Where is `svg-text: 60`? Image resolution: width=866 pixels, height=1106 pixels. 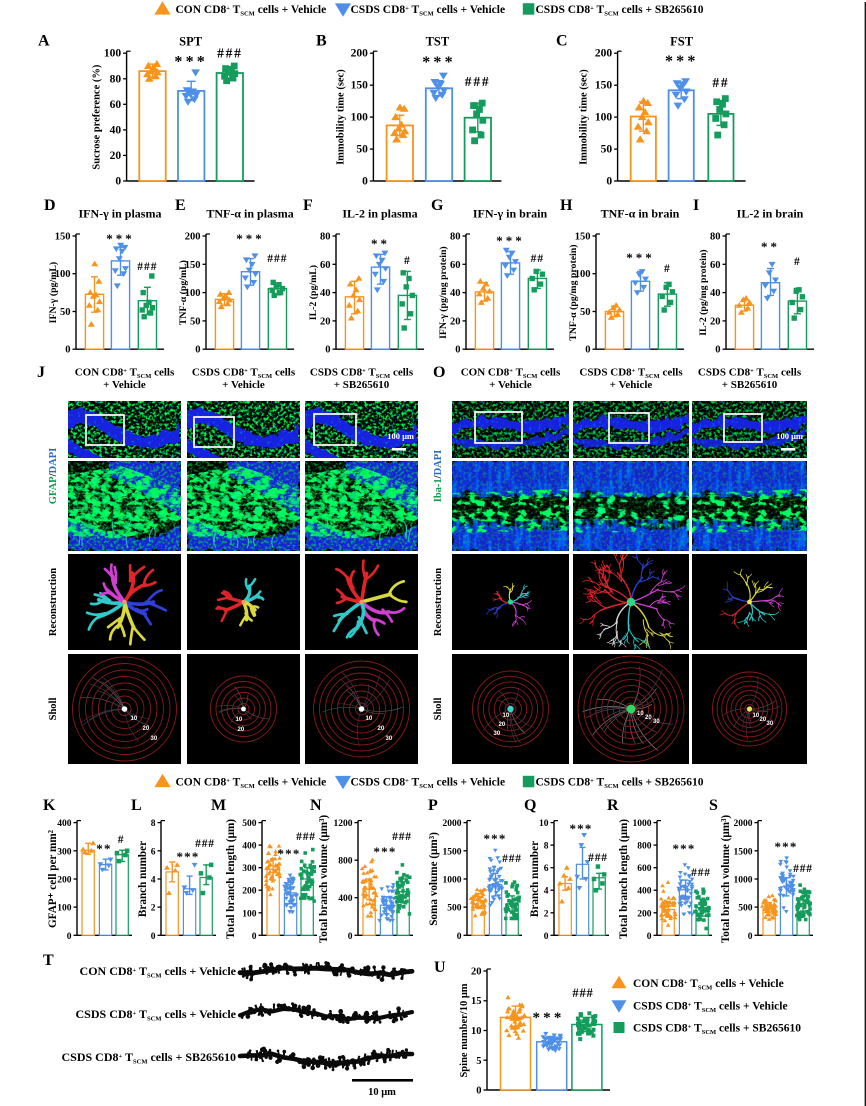
svg-text: 60 is located at coordinates (455, 265).